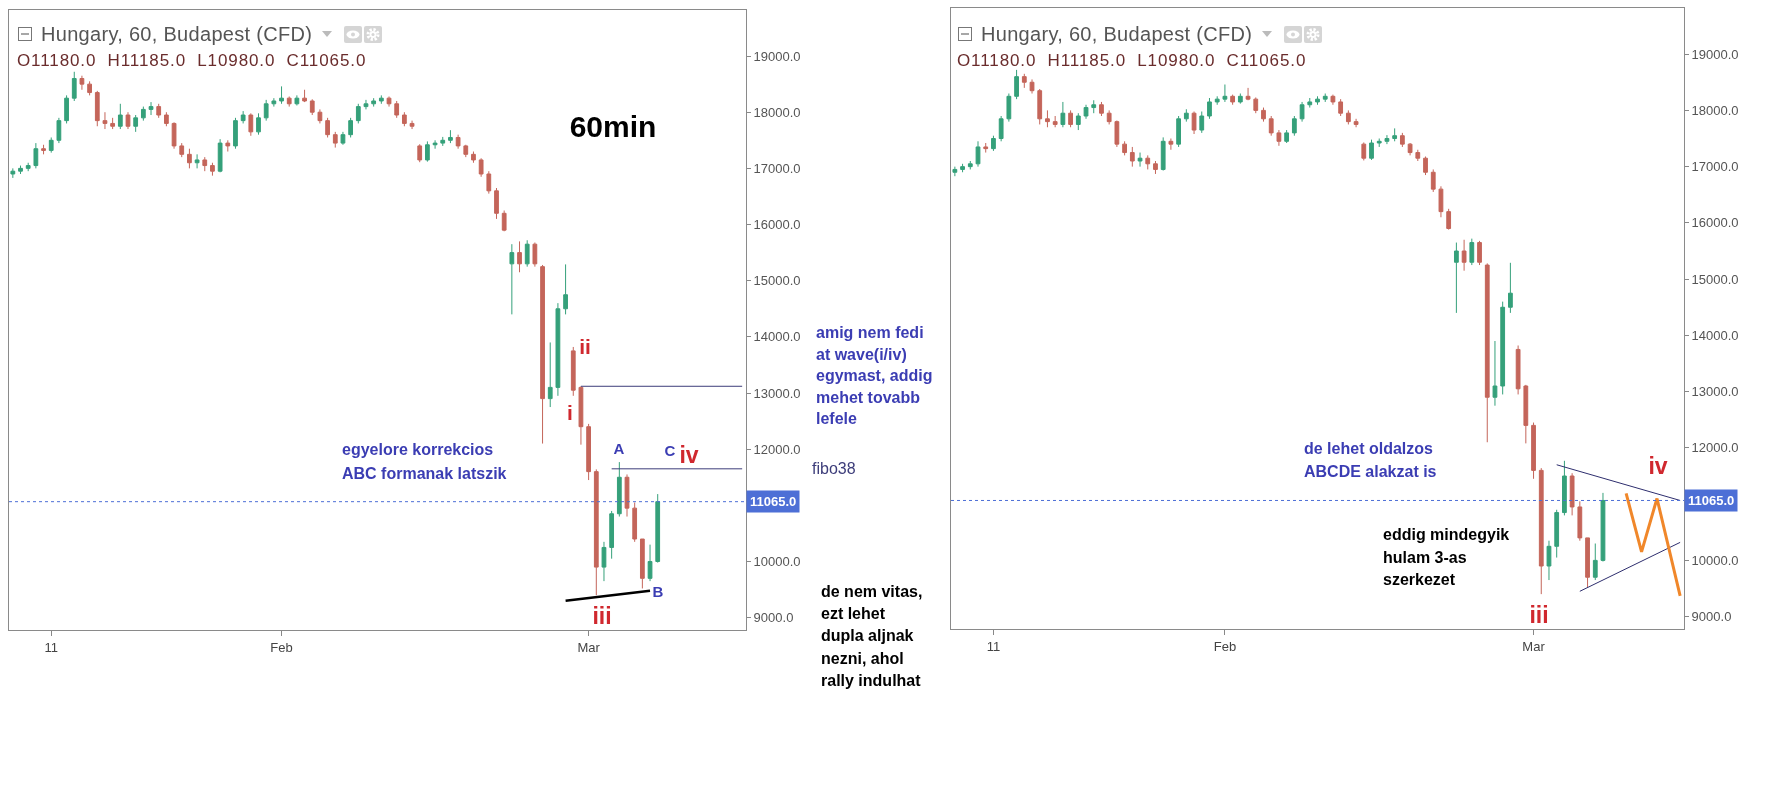  Describe the element at coordinates (1534, 646) in the screenshot. I see `x-tick-label: Mar` at that location.